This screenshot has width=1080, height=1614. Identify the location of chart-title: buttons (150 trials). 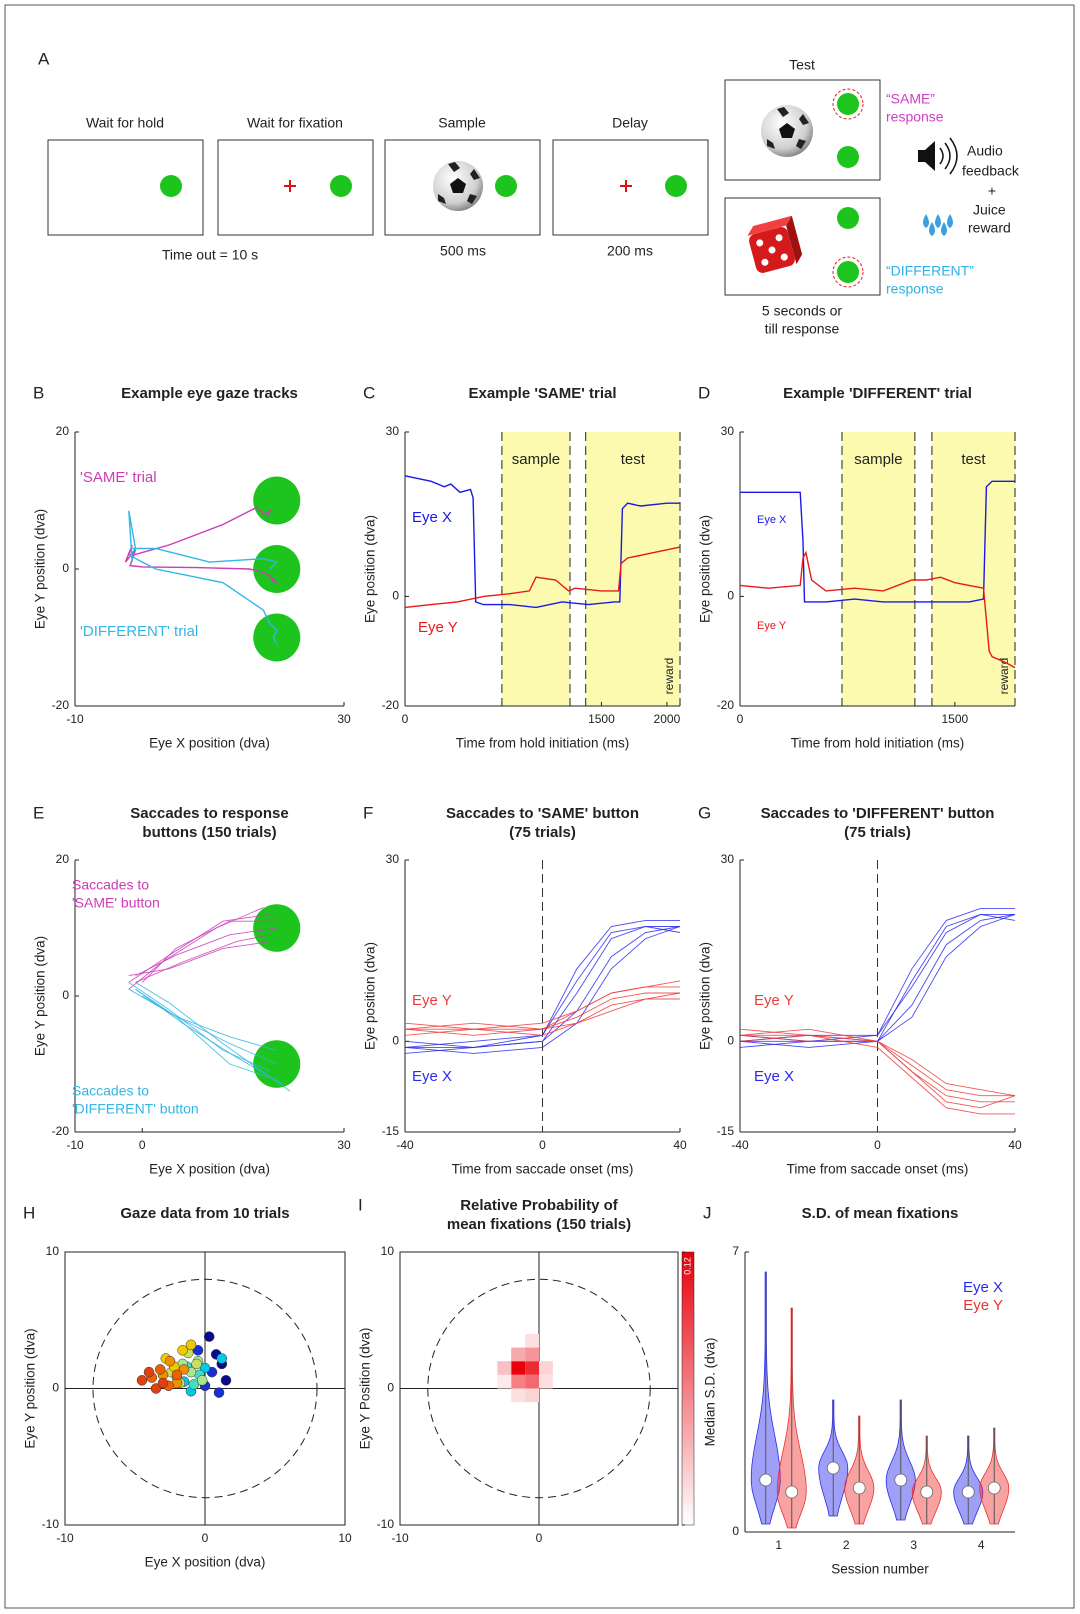
(209, 832).